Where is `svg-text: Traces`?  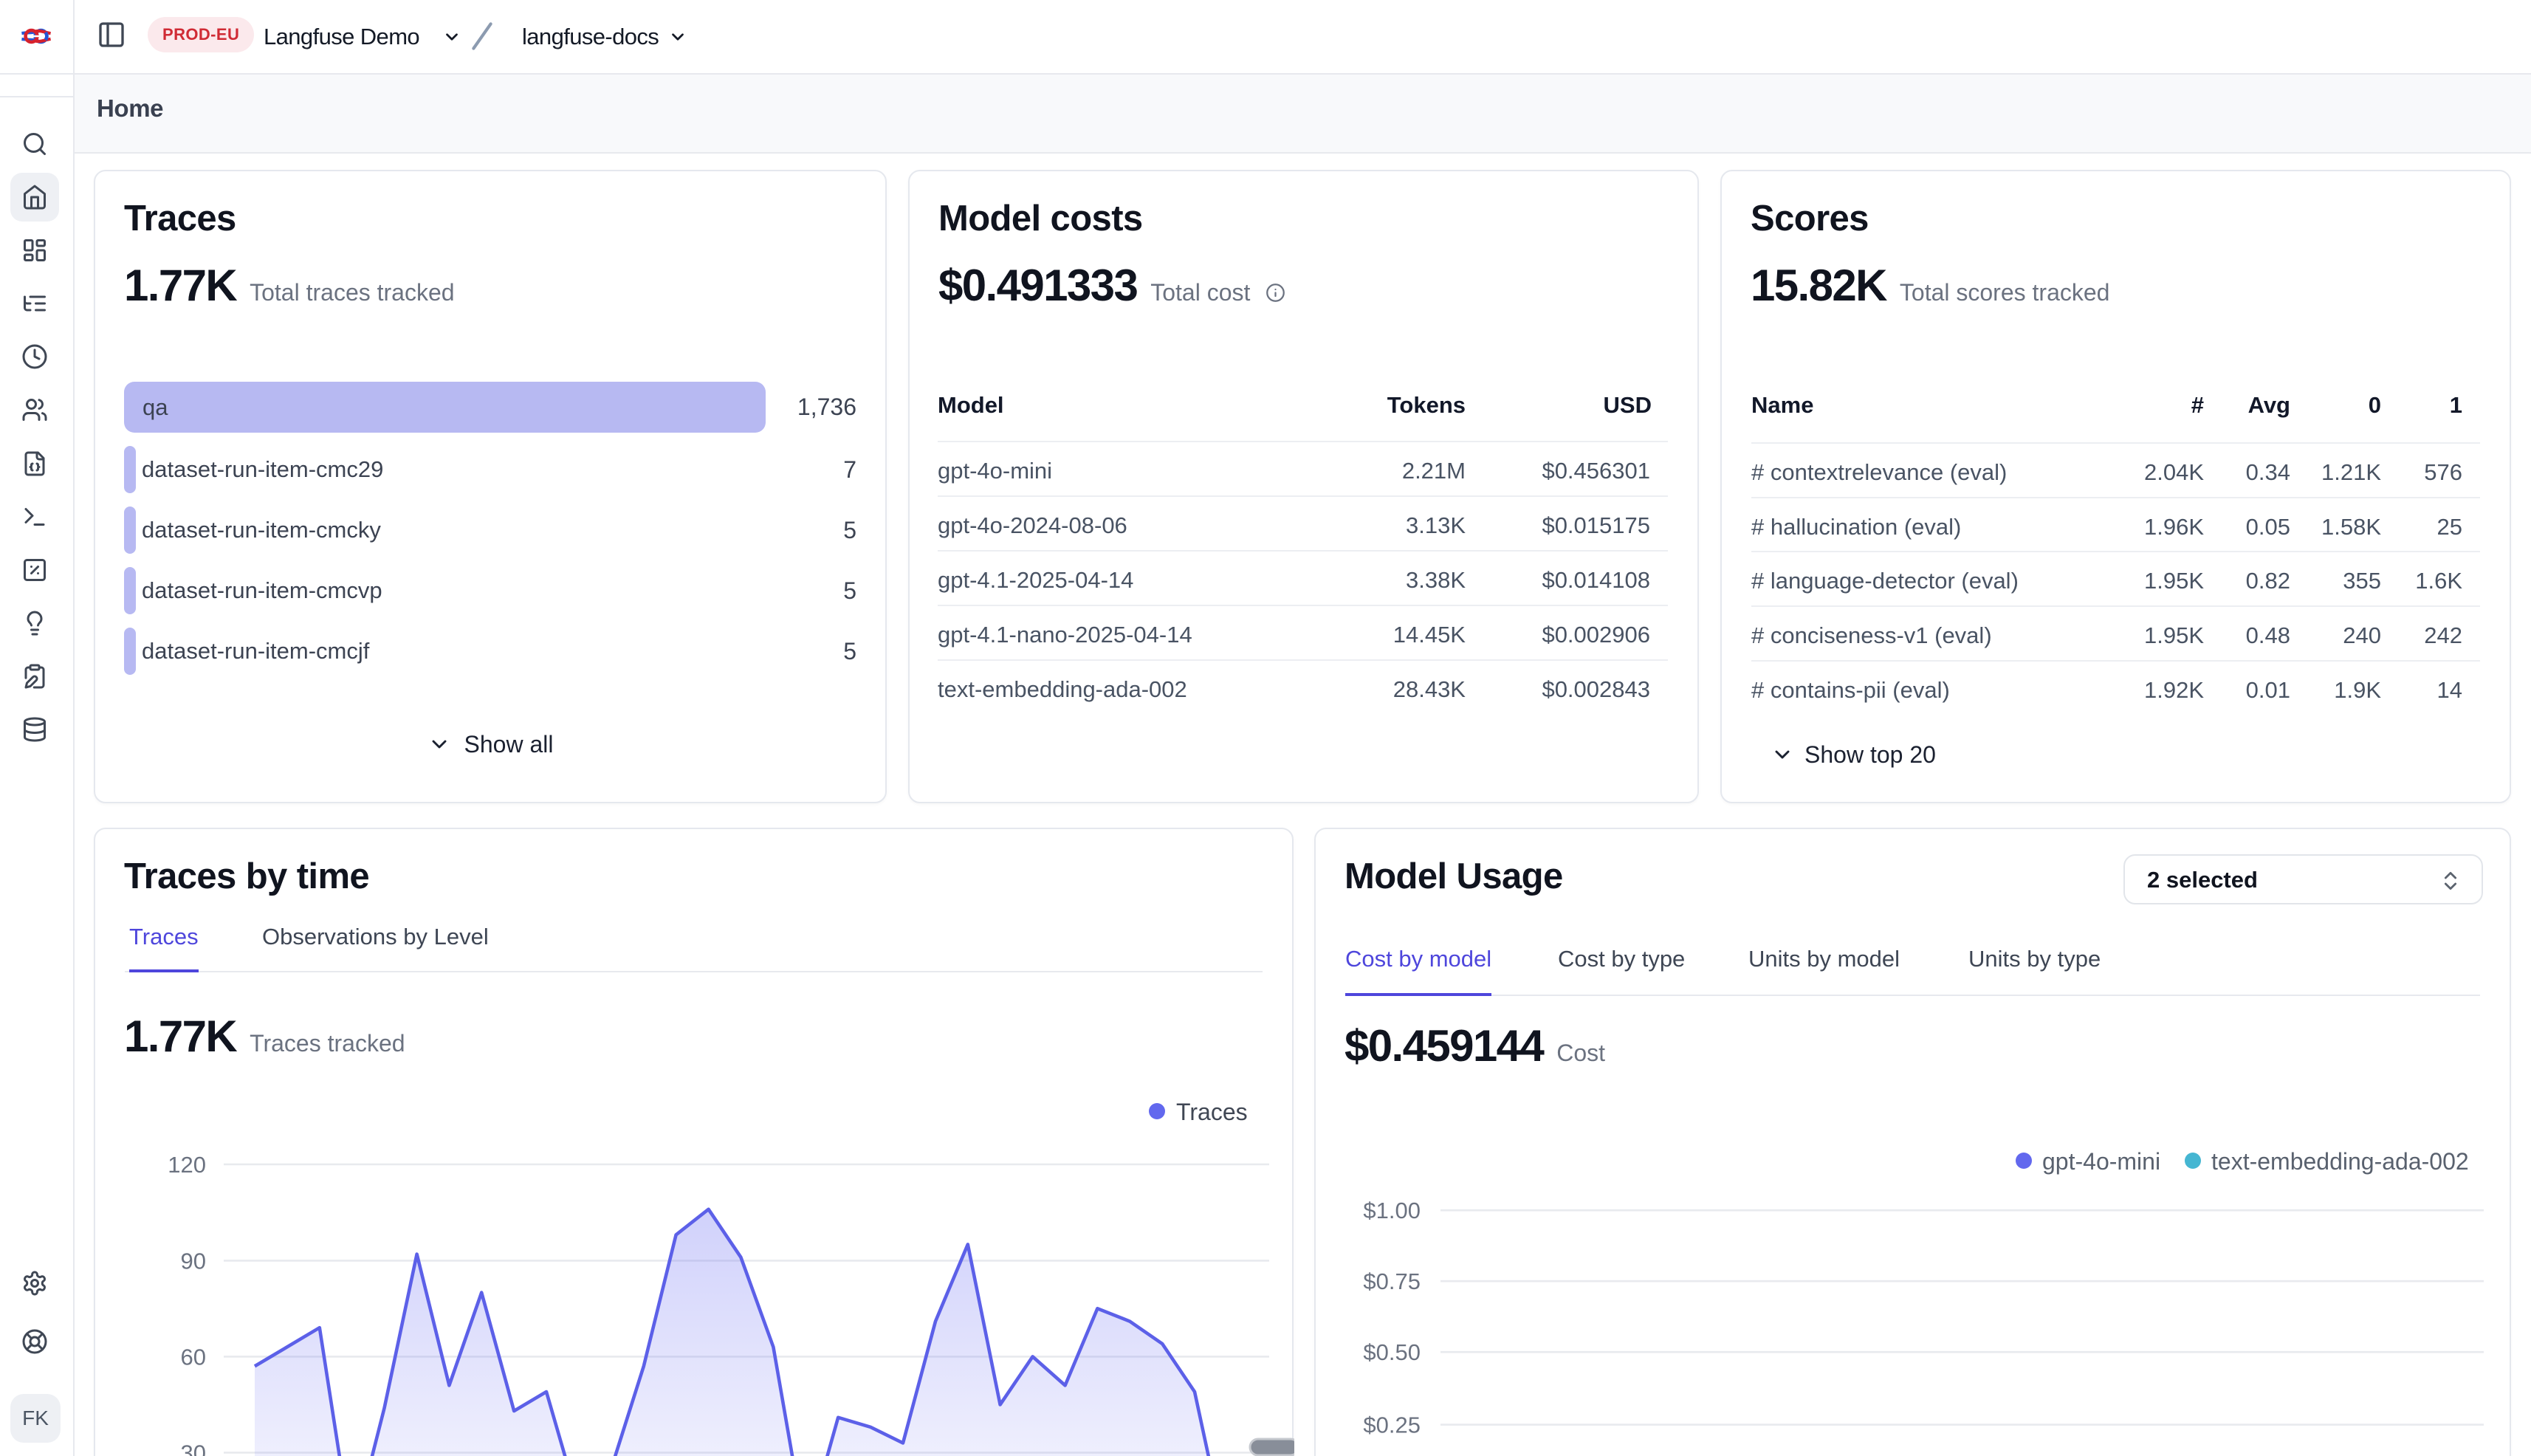
svg-text: Traces is located at coordinates (1212, 1112).